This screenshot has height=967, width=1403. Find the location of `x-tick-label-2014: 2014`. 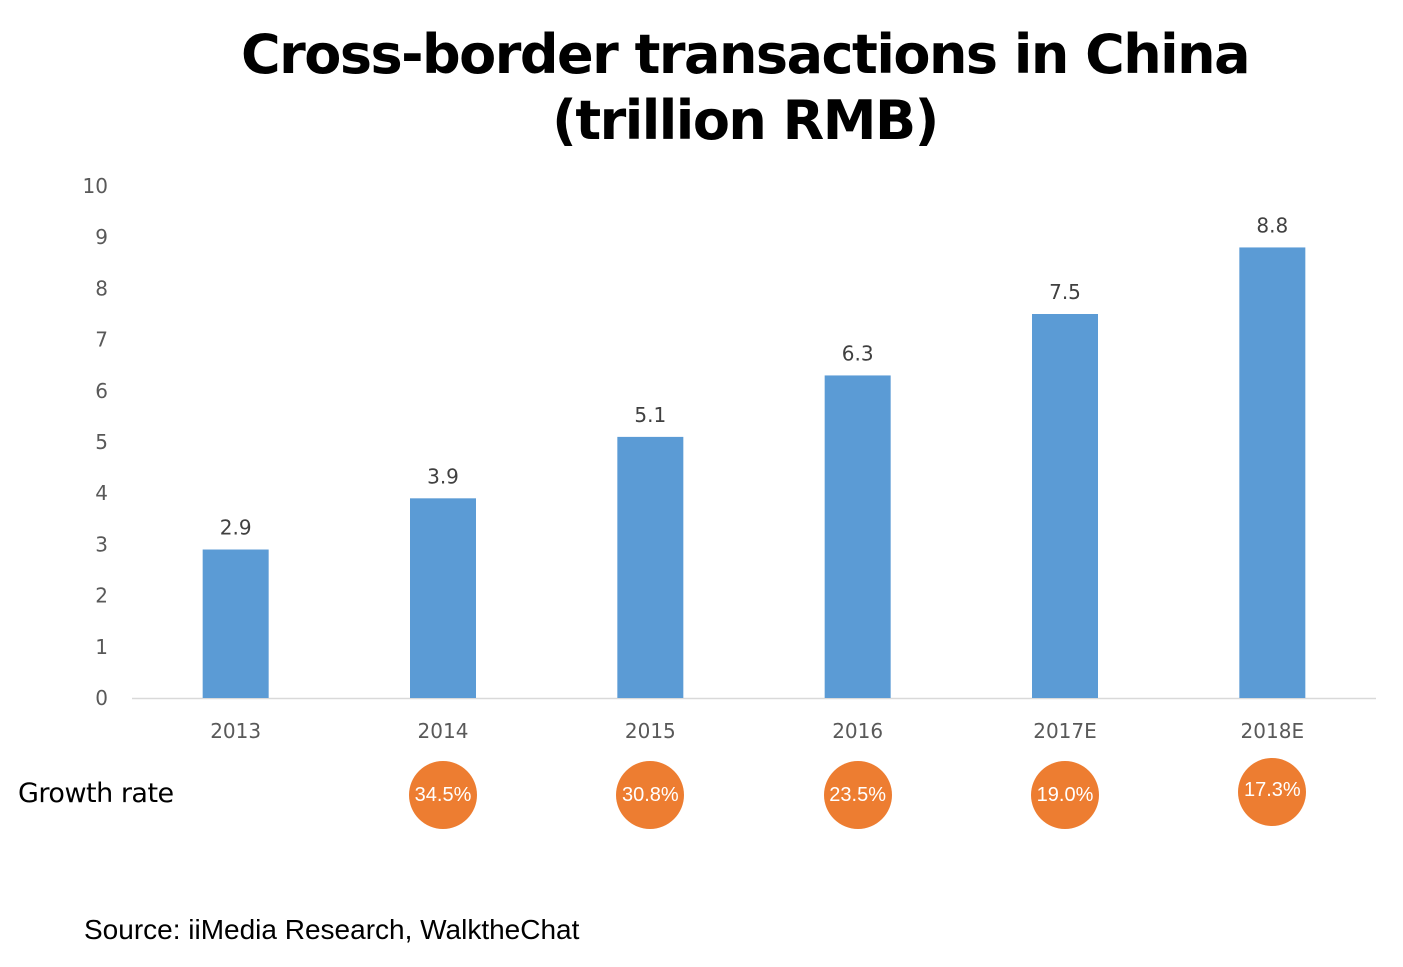

x-tick-label-2014: 2014 is located at coordinates (443, 731).